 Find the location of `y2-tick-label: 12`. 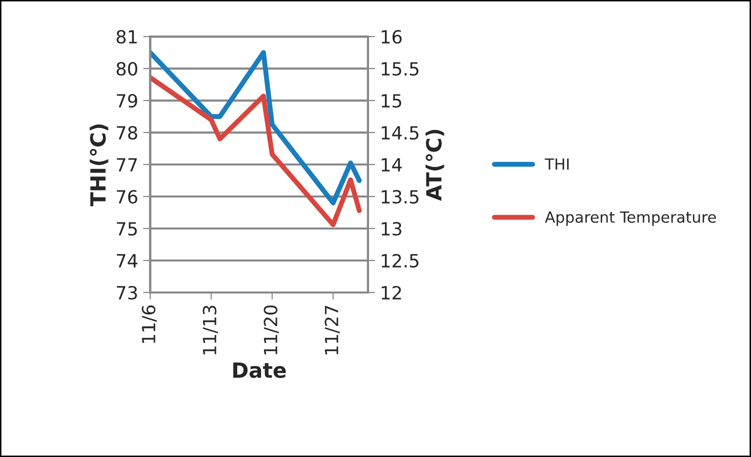

y2-tick-label: 12 is located at coordinates (391, 293).